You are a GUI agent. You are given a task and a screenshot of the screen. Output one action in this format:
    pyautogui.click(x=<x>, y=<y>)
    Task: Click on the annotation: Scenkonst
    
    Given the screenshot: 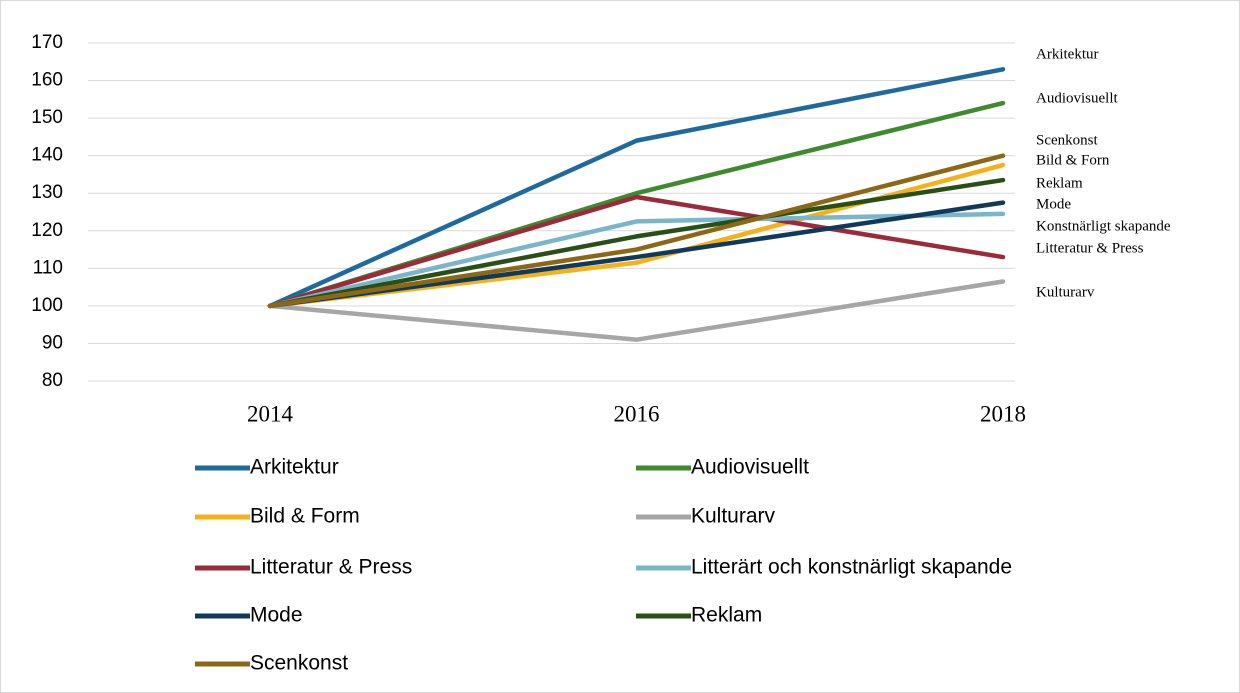 What is the action you would take?
    pyautogui.click(x=1067, y=140)
    